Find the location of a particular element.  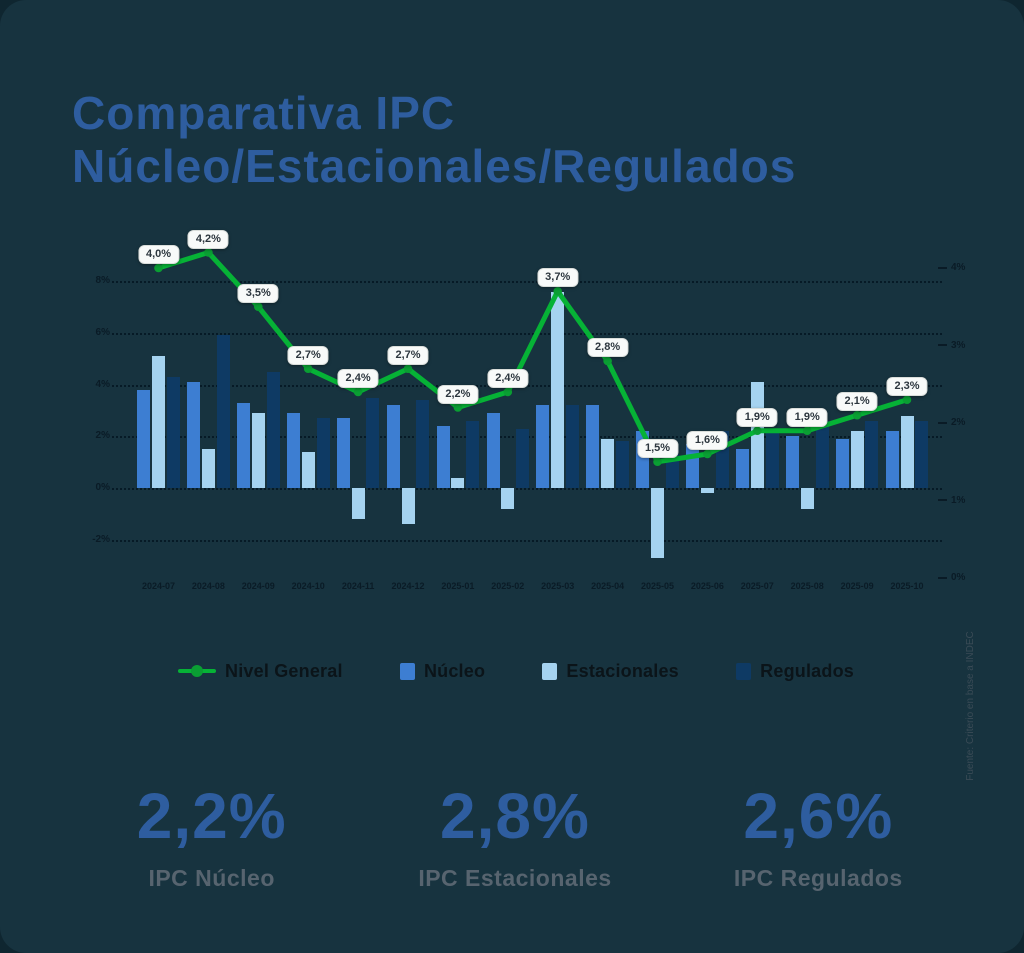

stat-value-regulados: 2,6% is located at coordinates (818, 816).